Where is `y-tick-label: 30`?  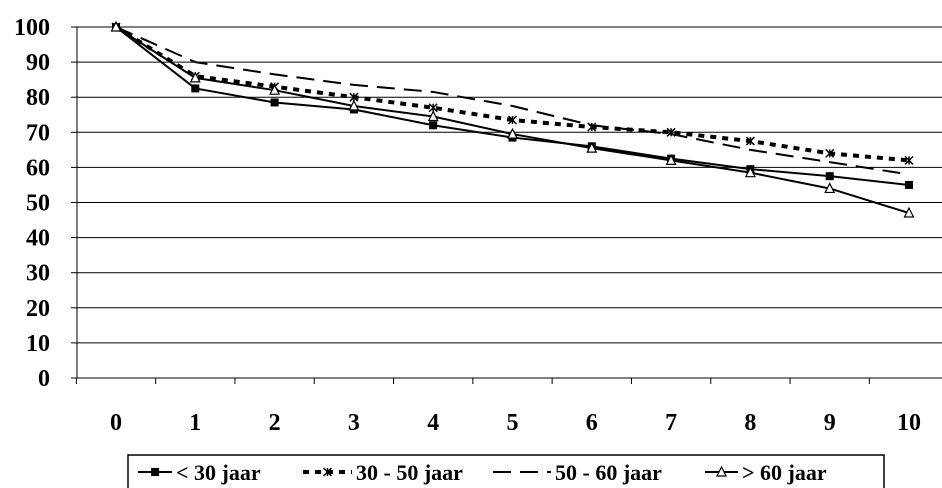
y-tick-label: 30 is located at coordinates (38, 274).